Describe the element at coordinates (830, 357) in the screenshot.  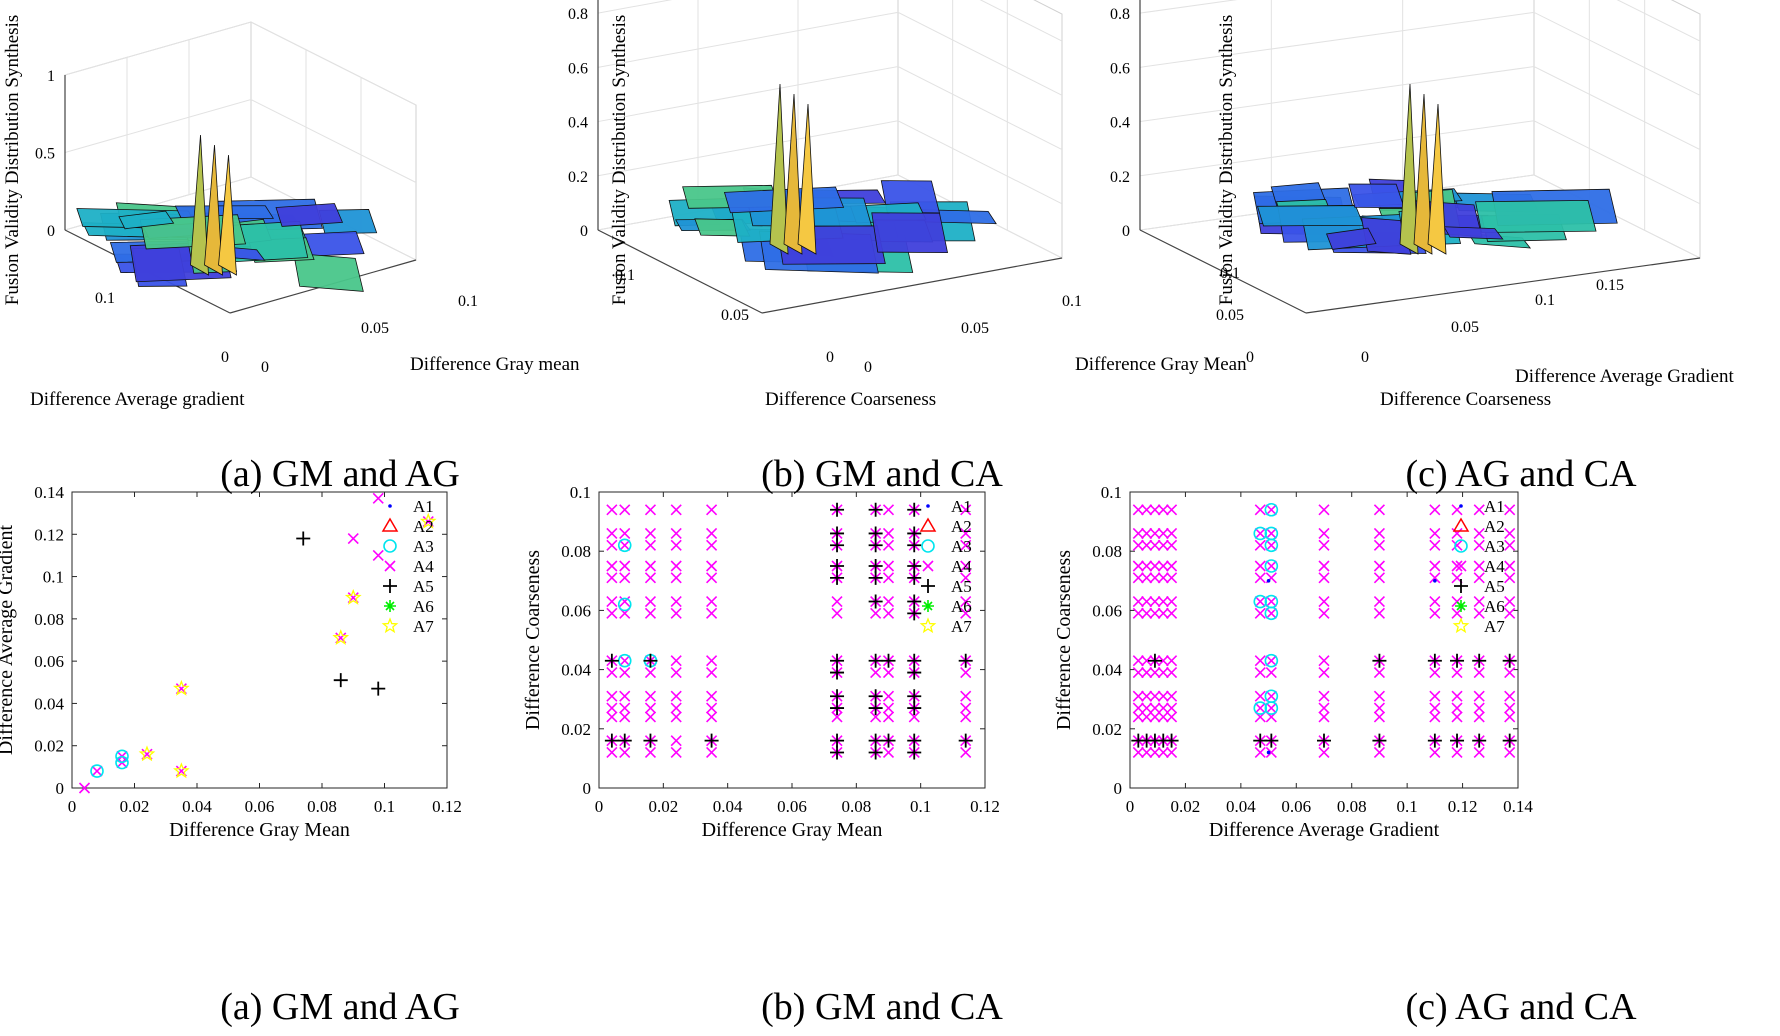
I see `y-tick-label: 0` at that location.